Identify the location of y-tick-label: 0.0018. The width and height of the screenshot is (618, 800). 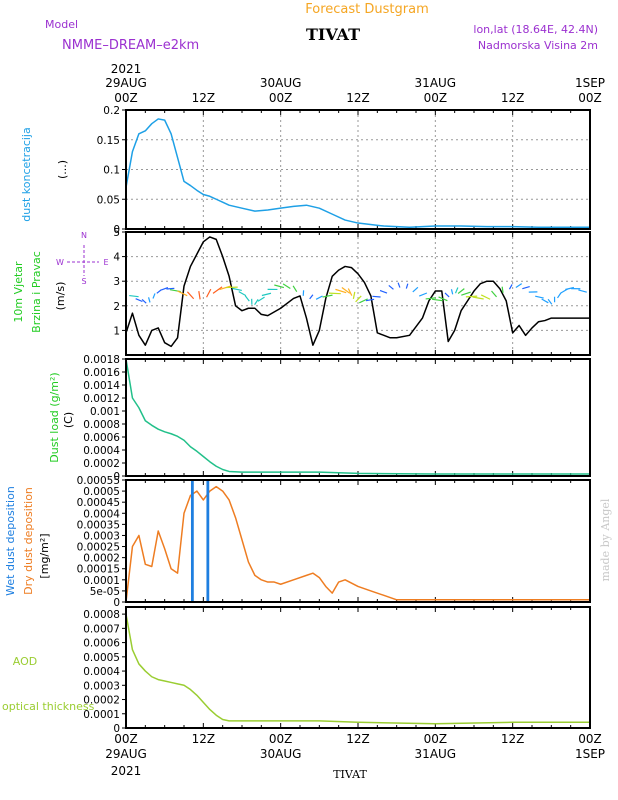
(101, 360).